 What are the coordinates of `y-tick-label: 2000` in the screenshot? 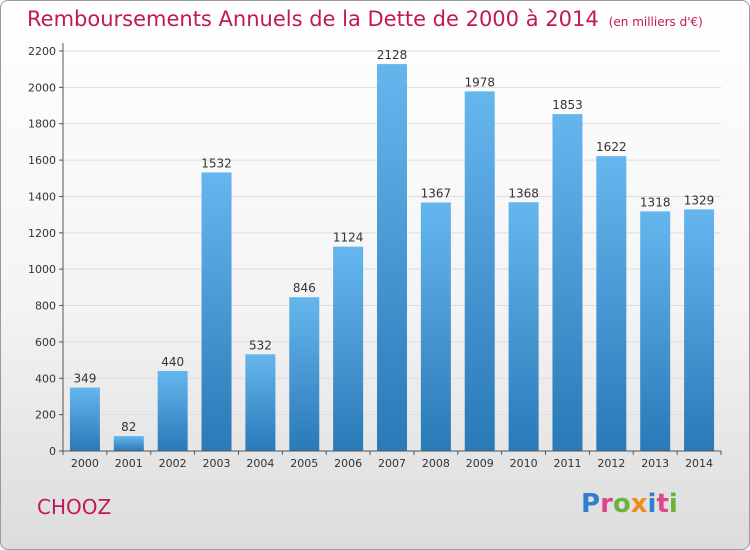 It's located at (42, 87).